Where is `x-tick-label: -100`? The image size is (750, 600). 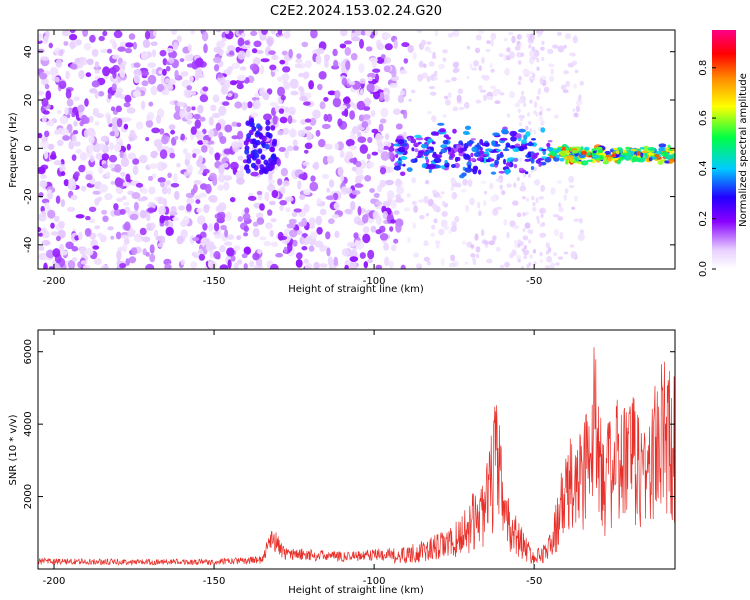
x-tick-label: -100 is located at coordinates (374, 581).